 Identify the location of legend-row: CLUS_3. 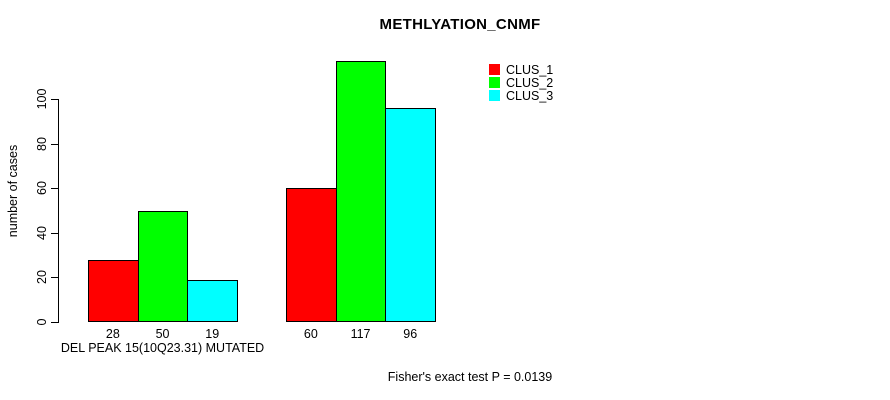
(521, 95).